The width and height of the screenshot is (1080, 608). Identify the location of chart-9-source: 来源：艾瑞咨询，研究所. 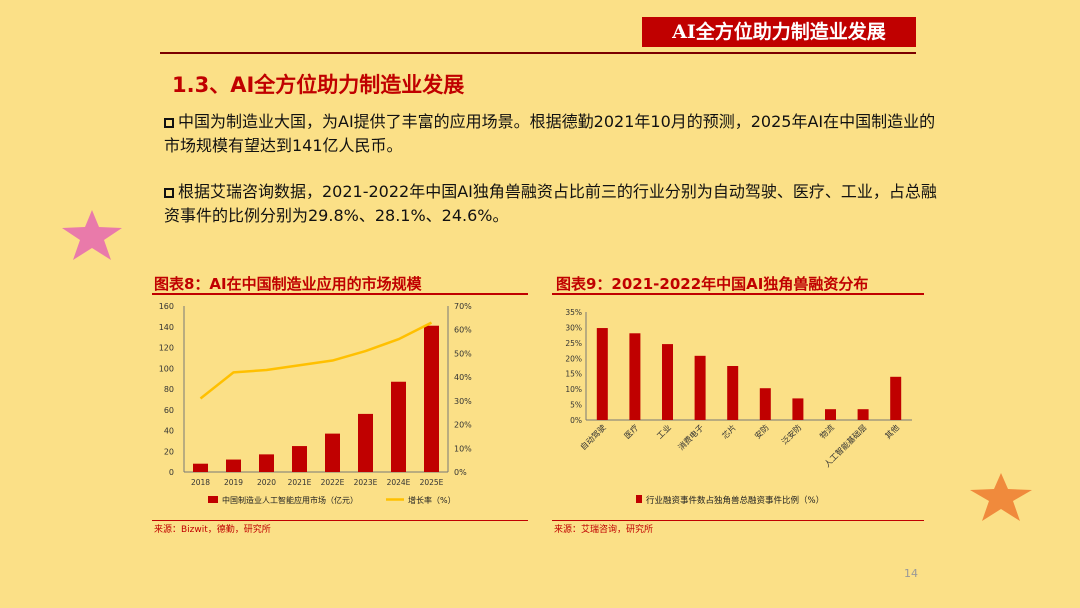
(604, 530).